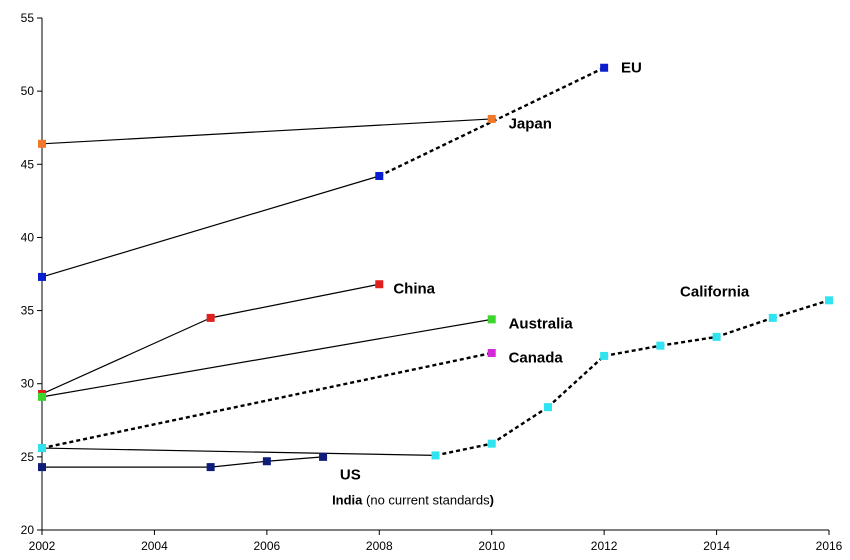 This screenshot has width=850, height=560. Describe the element at coordinates (267, 546) in the screenshot. I see `x-tick-label: 2006` at that location.